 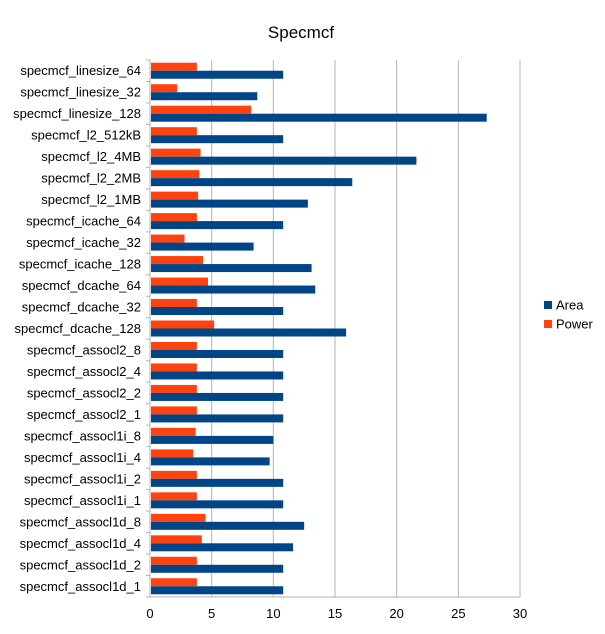 What do you see at coordinates (569, 315) in the screenshot?
I see `legend: Area Power` at bounding box center [569, 315].